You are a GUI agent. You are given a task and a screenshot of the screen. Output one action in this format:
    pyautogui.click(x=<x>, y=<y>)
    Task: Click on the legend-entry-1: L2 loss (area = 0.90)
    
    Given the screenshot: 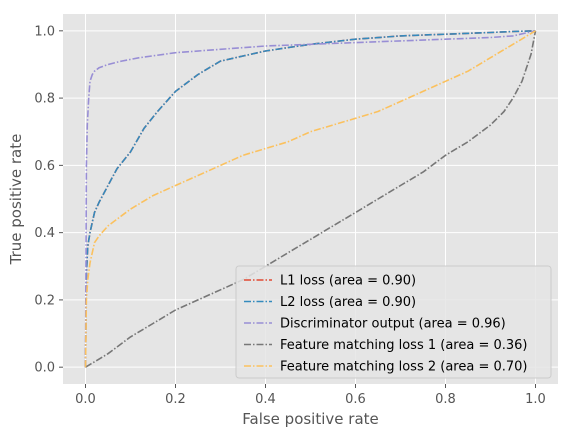 What is the action you would take?
    pyautogui.click(x=348, y=302)
    